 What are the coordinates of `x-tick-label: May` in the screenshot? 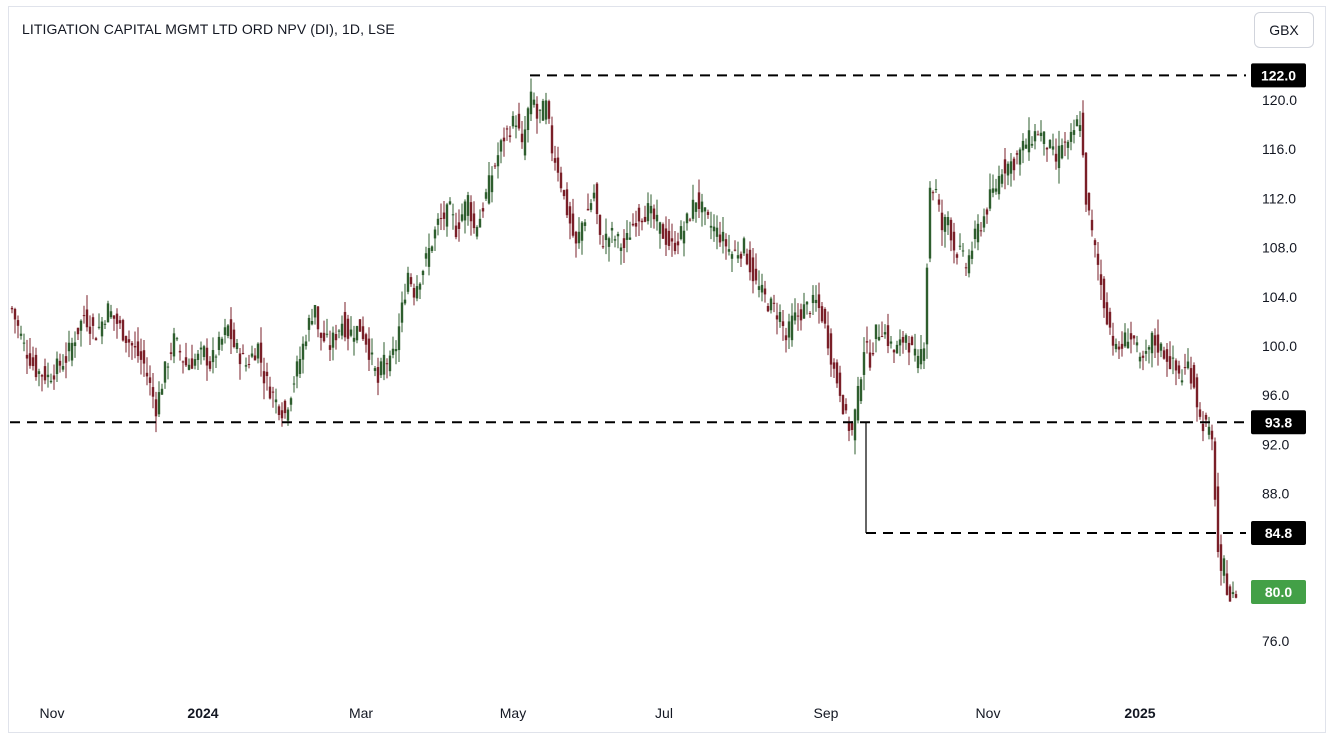 It's located at (513, 713).